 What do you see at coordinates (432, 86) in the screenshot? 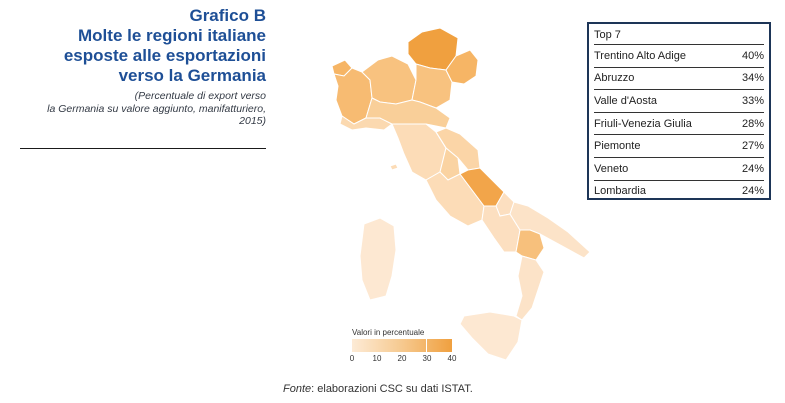
I see `region-veneto` at bounding box center [432, 86].